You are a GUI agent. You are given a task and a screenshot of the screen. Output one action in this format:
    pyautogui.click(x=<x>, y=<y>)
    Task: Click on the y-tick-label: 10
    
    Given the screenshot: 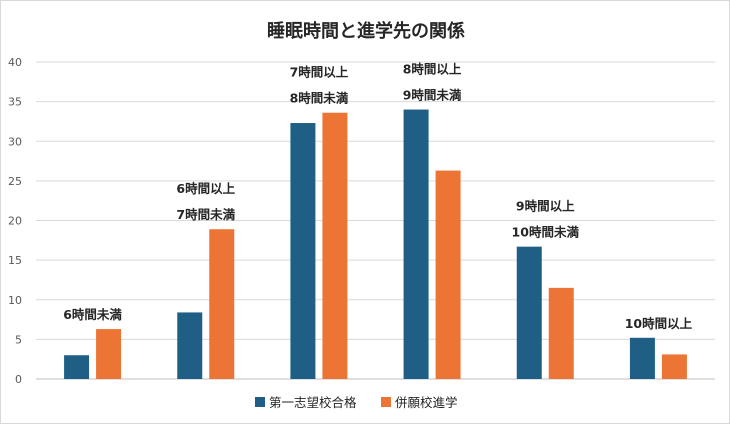 What is the action you would take?
    pyautogui.click(x=15, y=300)
    